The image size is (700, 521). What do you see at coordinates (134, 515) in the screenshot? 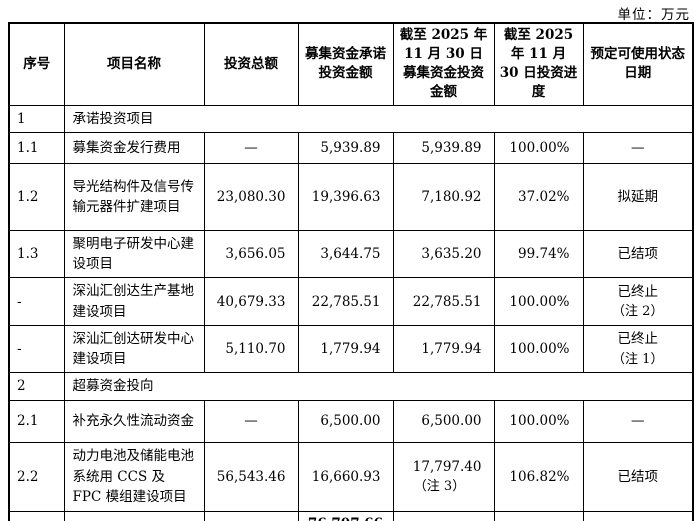
I see `cell-project-name: 合计` at bounding box center [134, 515].